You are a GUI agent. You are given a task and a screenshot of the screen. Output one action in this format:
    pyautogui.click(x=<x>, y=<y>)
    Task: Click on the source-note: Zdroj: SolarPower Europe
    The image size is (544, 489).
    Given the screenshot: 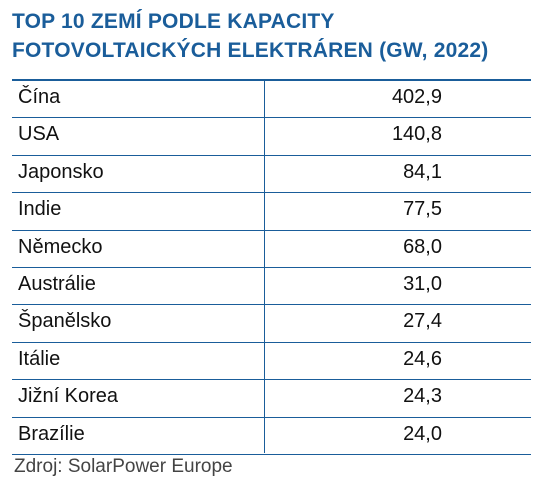 What is the action you would take?
    pyautogui.click(x=123, y=466)
    